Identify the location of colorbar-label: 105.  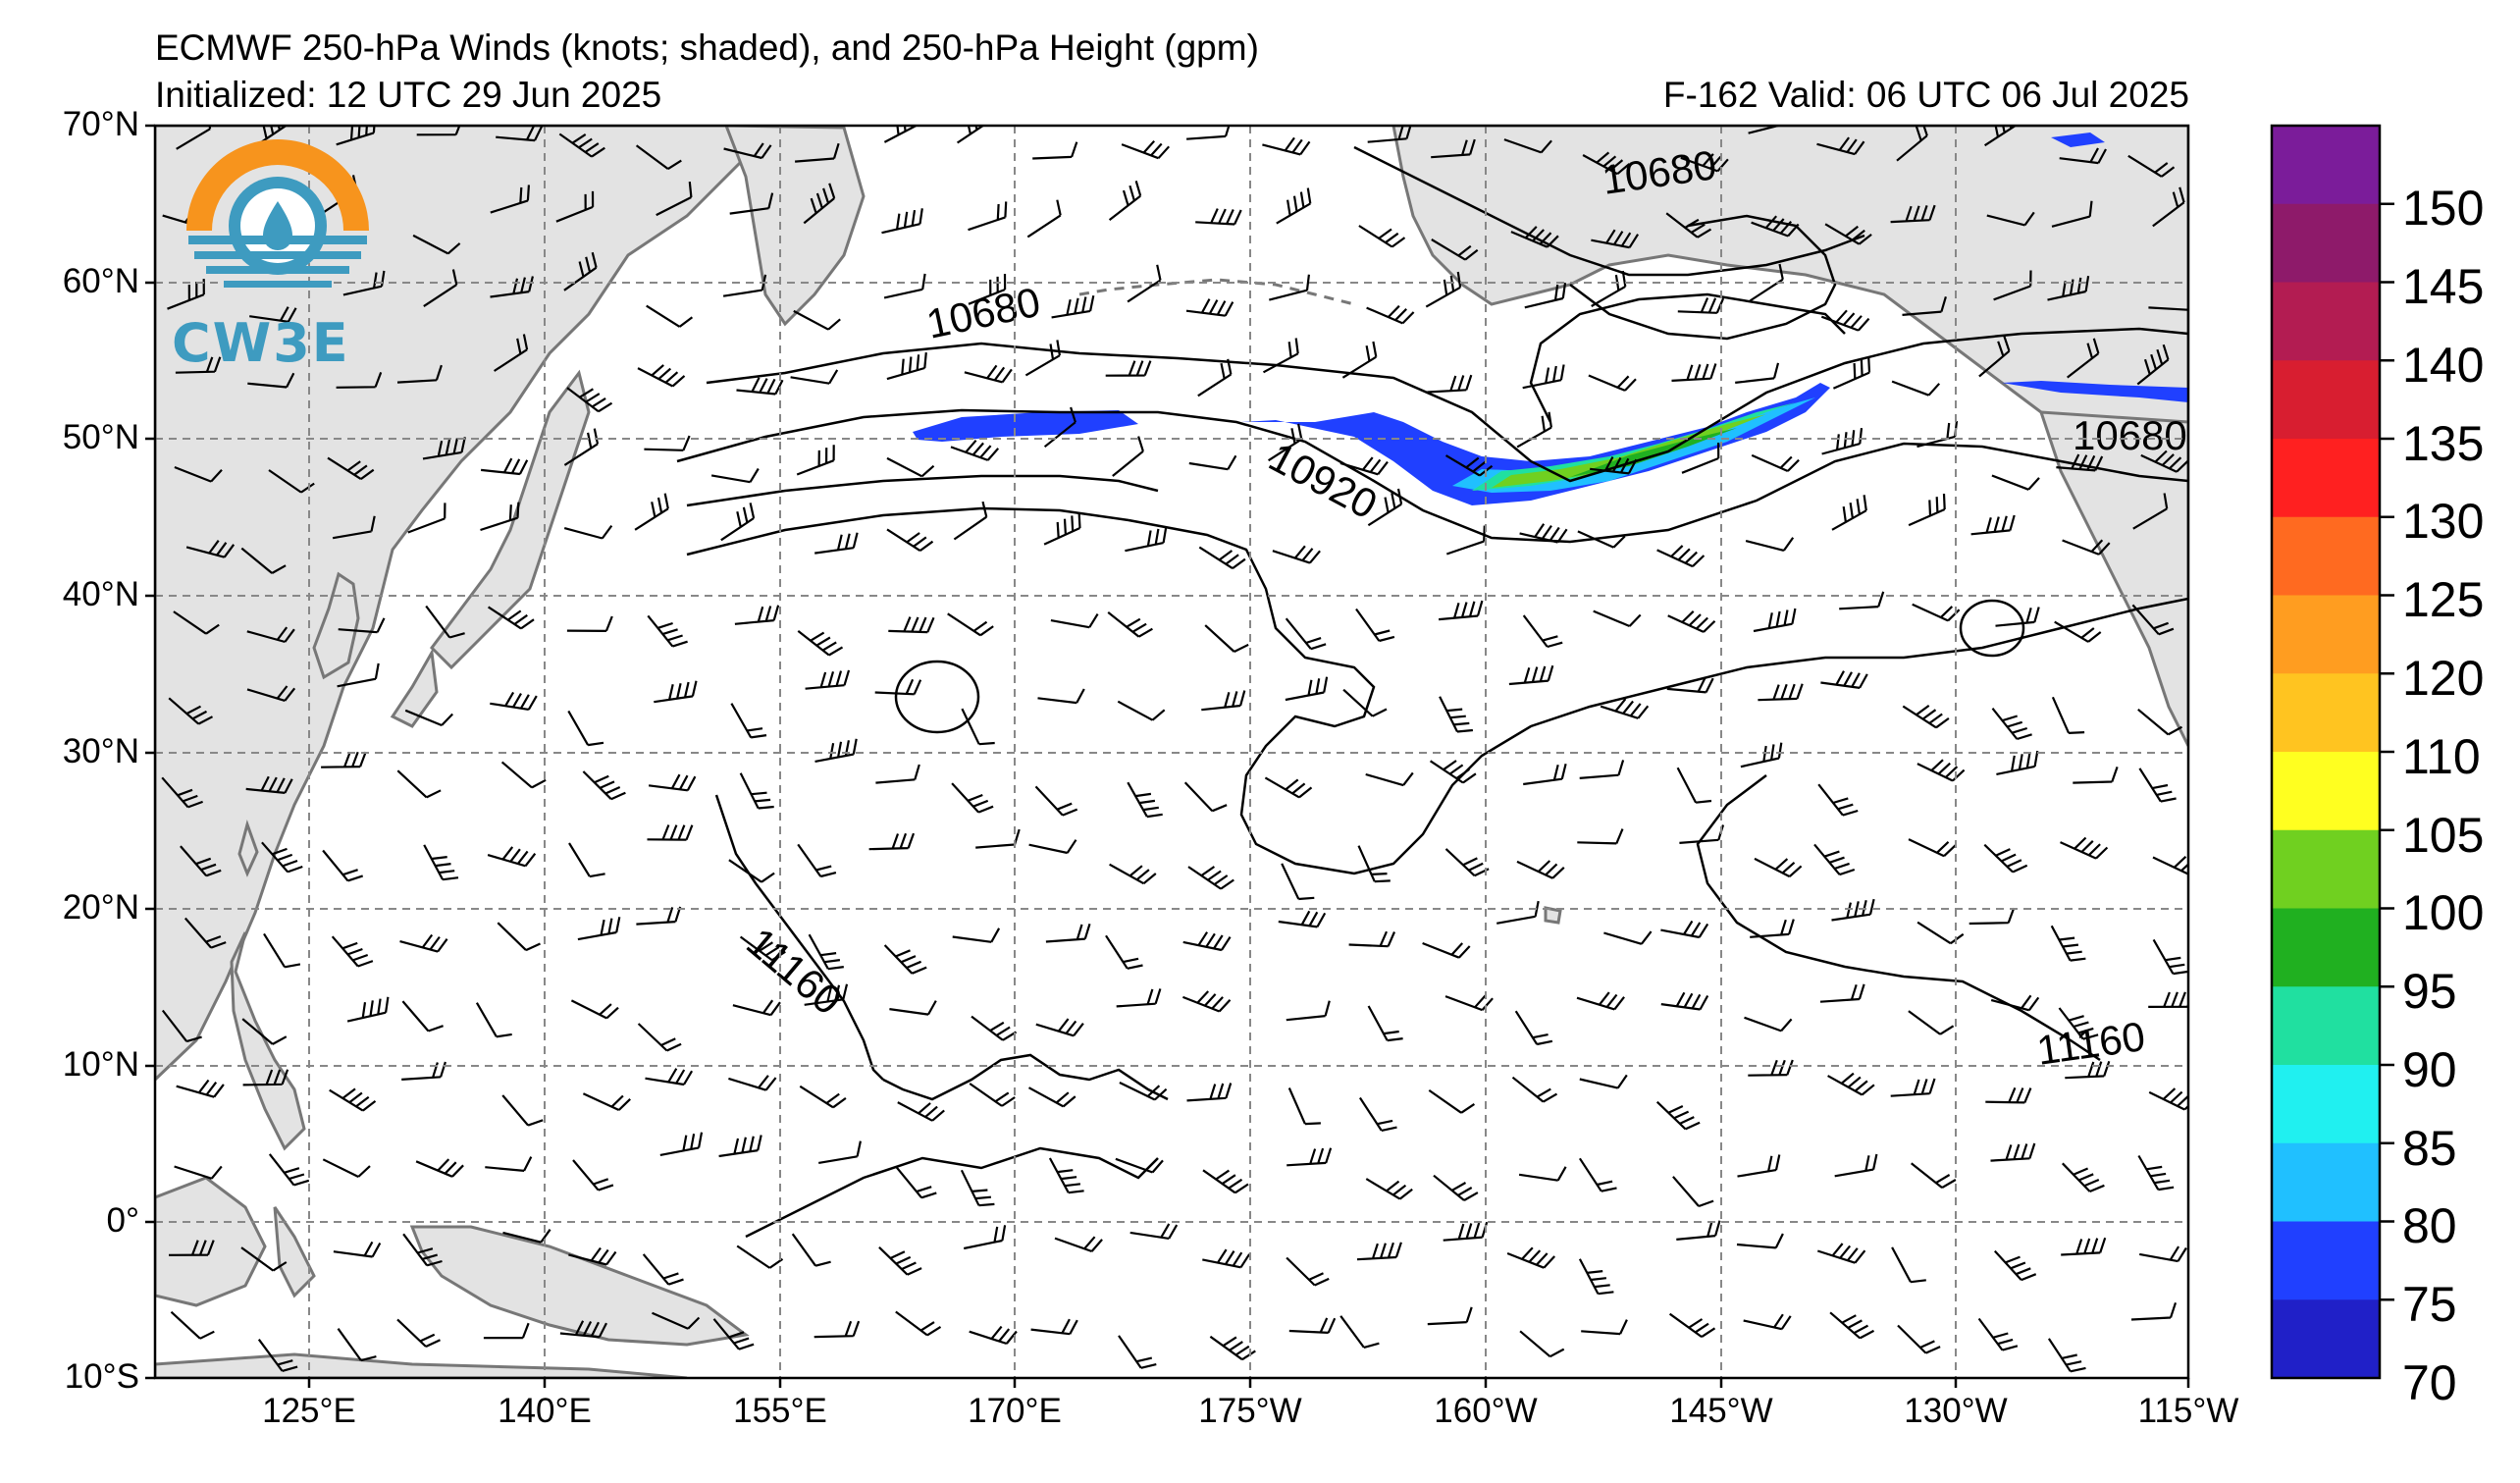
(2443, 836).